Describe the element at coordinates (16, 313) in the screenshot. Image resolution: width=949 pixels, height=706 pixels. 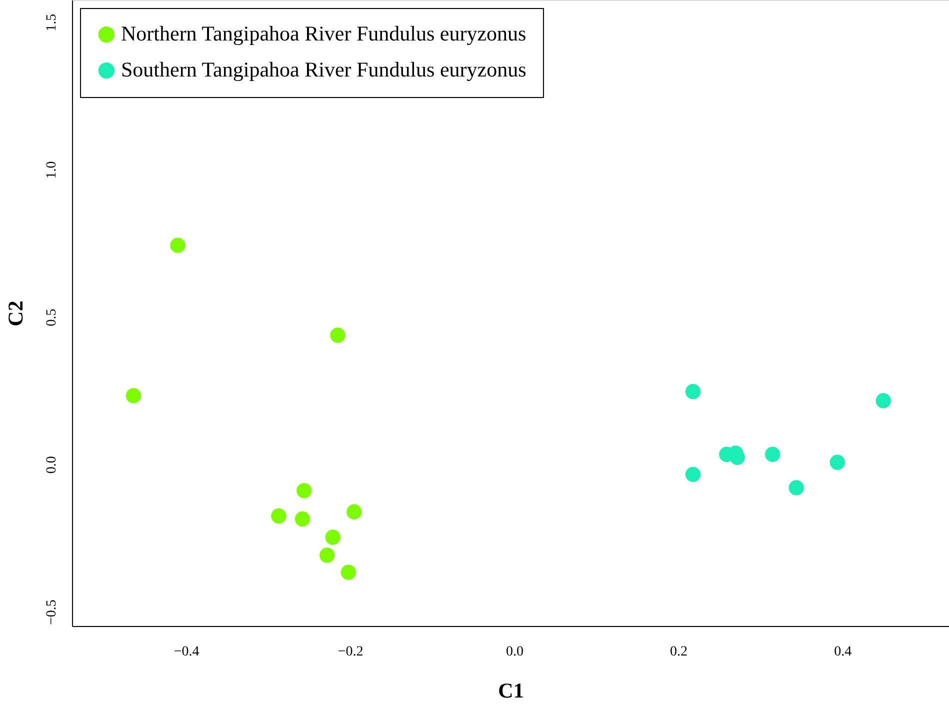
I see `y-axis-title: C2` at that location.